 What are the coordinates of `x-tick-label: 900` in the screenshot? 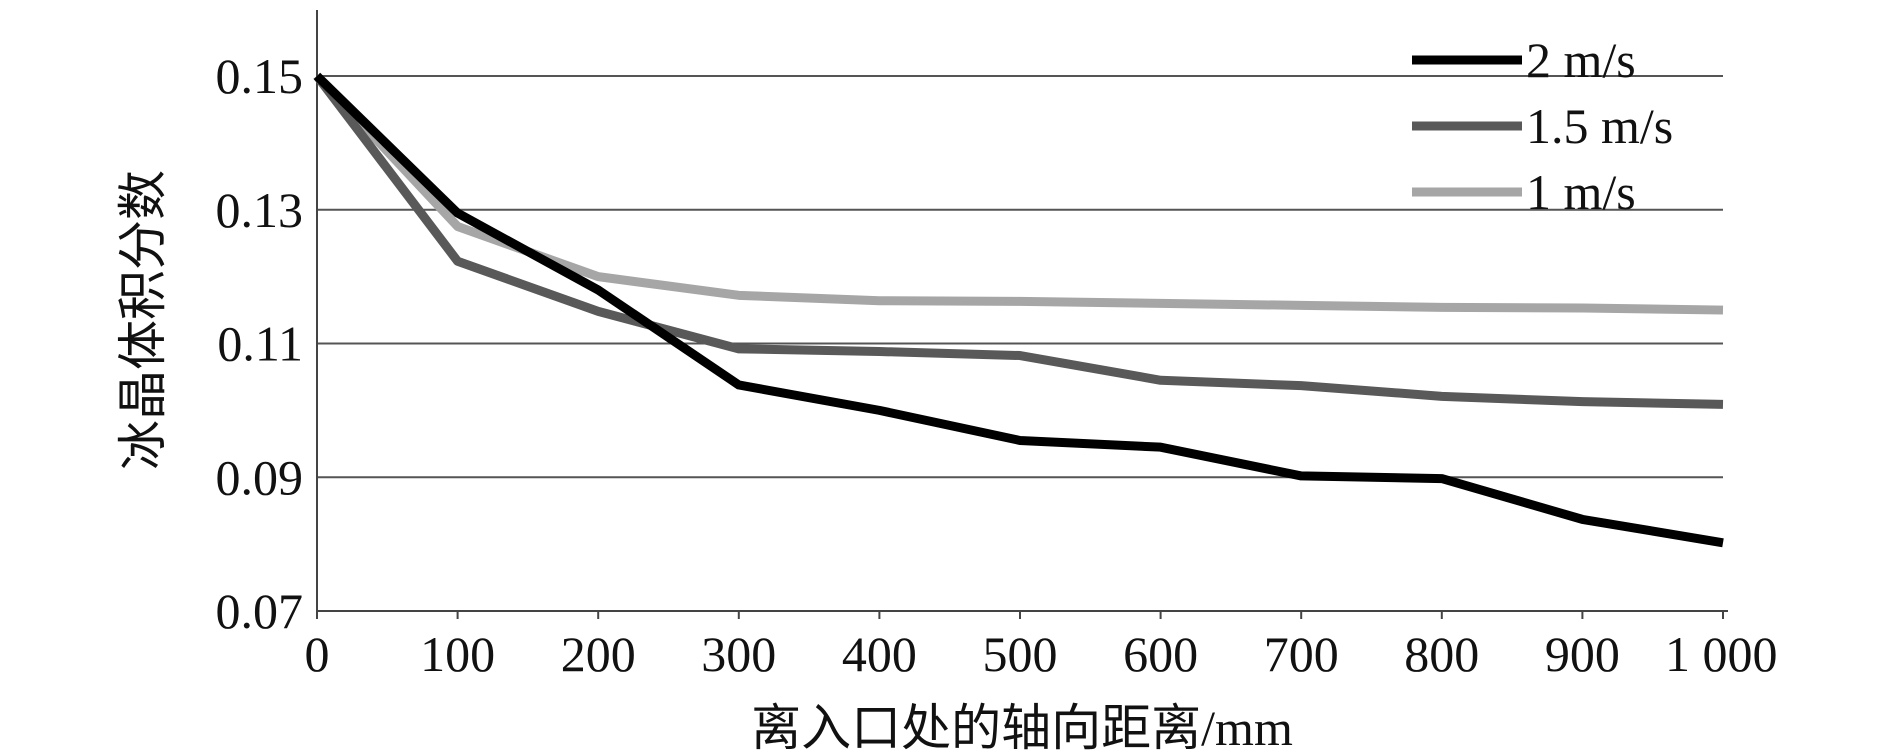 It's located at (1582, 654).